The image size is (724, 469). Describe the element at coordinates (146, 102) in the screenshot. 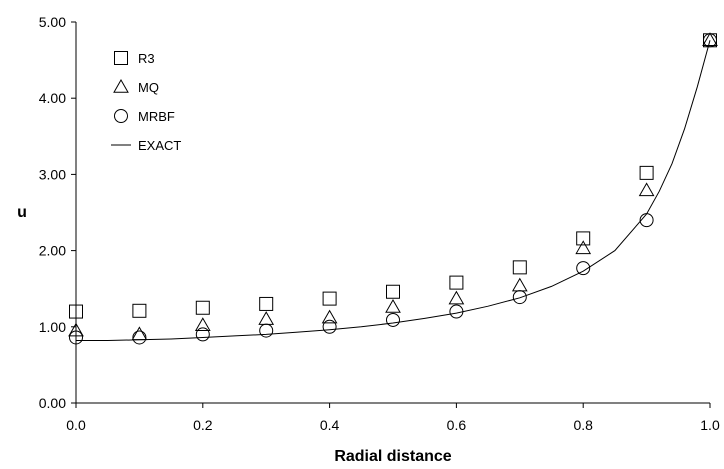

I see `legend: R3 MQ MRBF EXACT` at that location.